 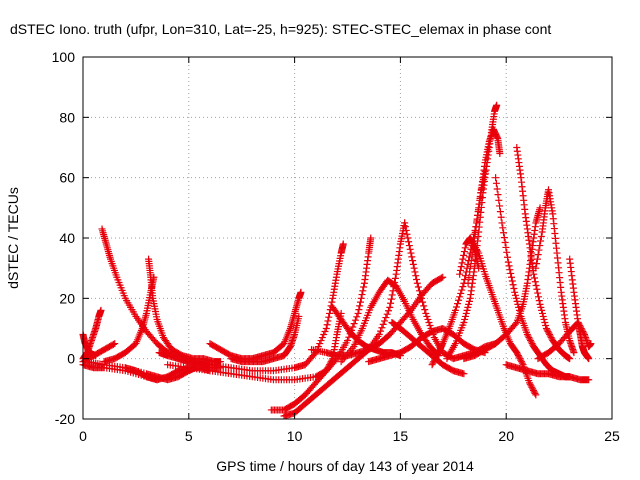 I want to click on y-tick-label: 100, so click(x=64, y=57).